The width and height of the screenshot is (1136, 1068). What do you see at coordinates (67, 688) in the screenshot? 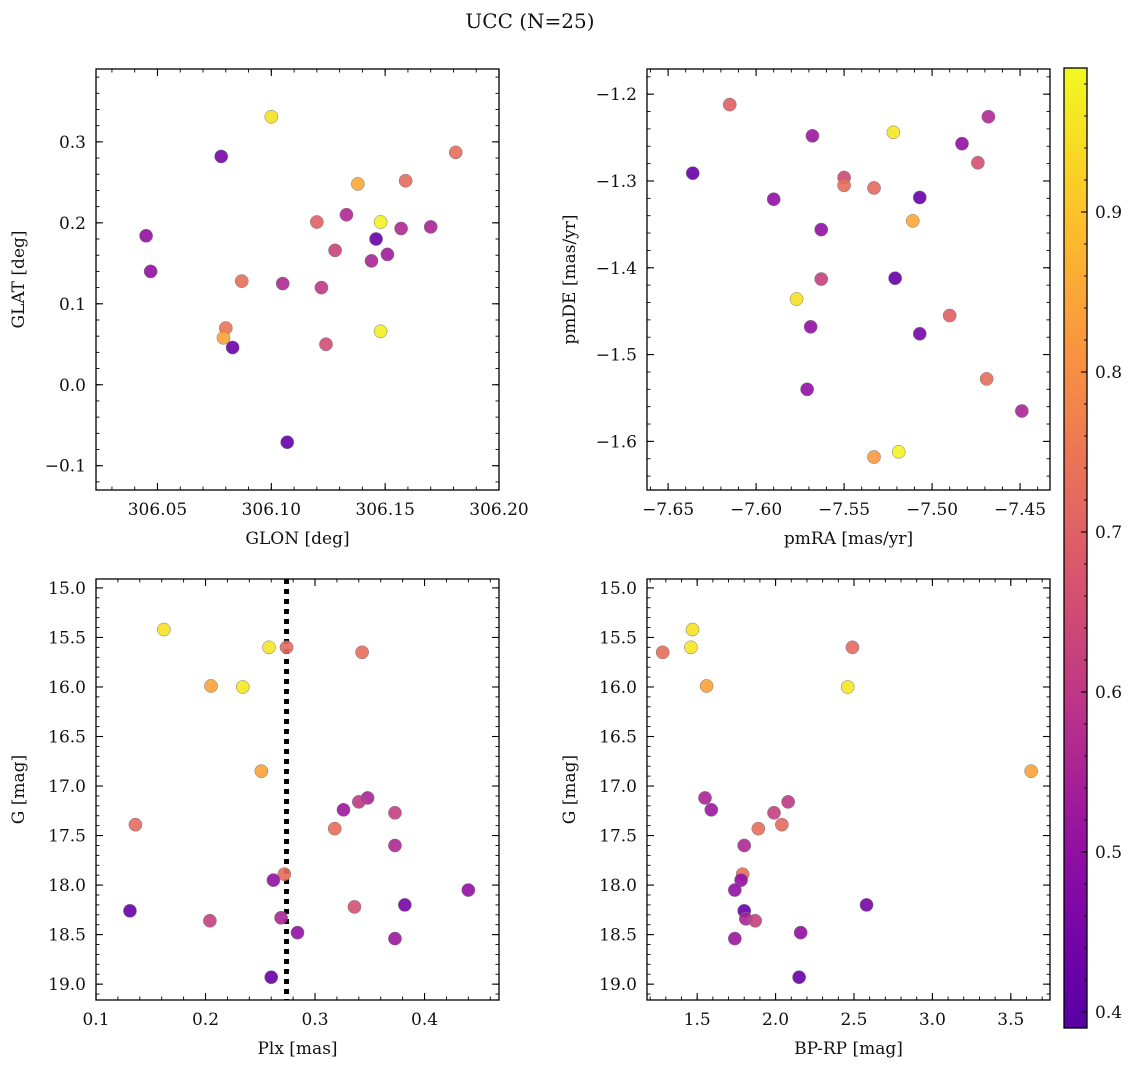
I see `y-tick-label: 16.0` at bounding box center [67, 688].